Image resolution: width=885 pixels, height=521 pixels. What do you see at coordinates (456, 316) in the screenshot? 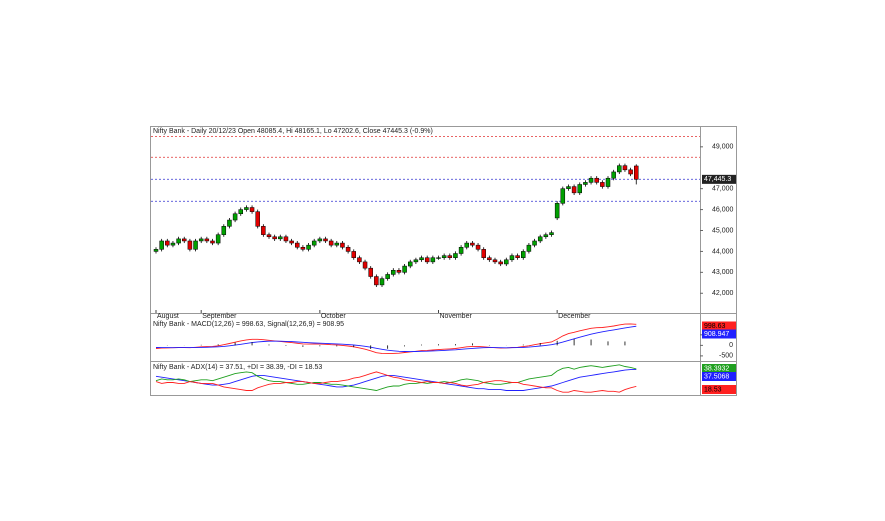
I see `x-tick-label: November` at bounding box center [456, 316].